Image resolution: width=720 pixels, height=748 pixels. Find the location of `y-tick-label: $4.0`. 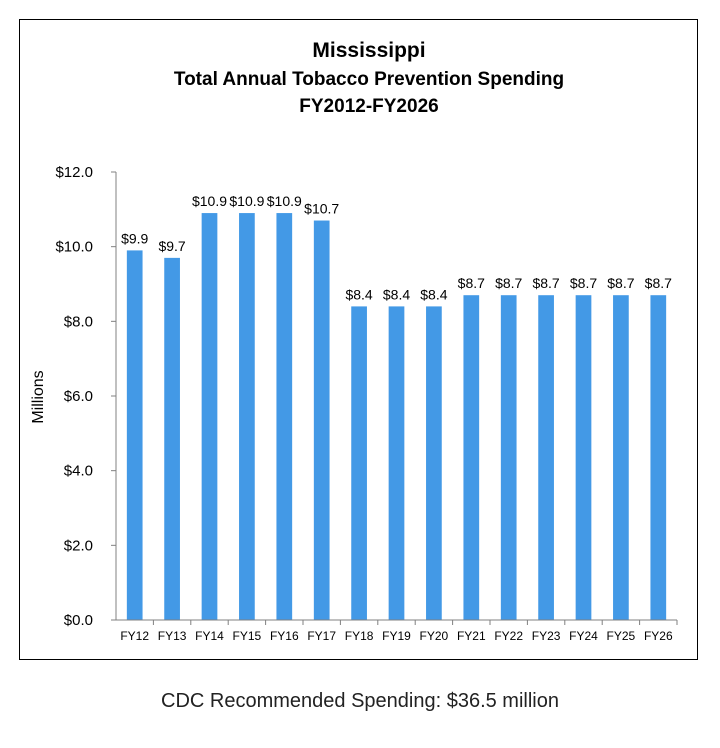

y-tick-label: $4.0 is located at coordinates (78, 471).